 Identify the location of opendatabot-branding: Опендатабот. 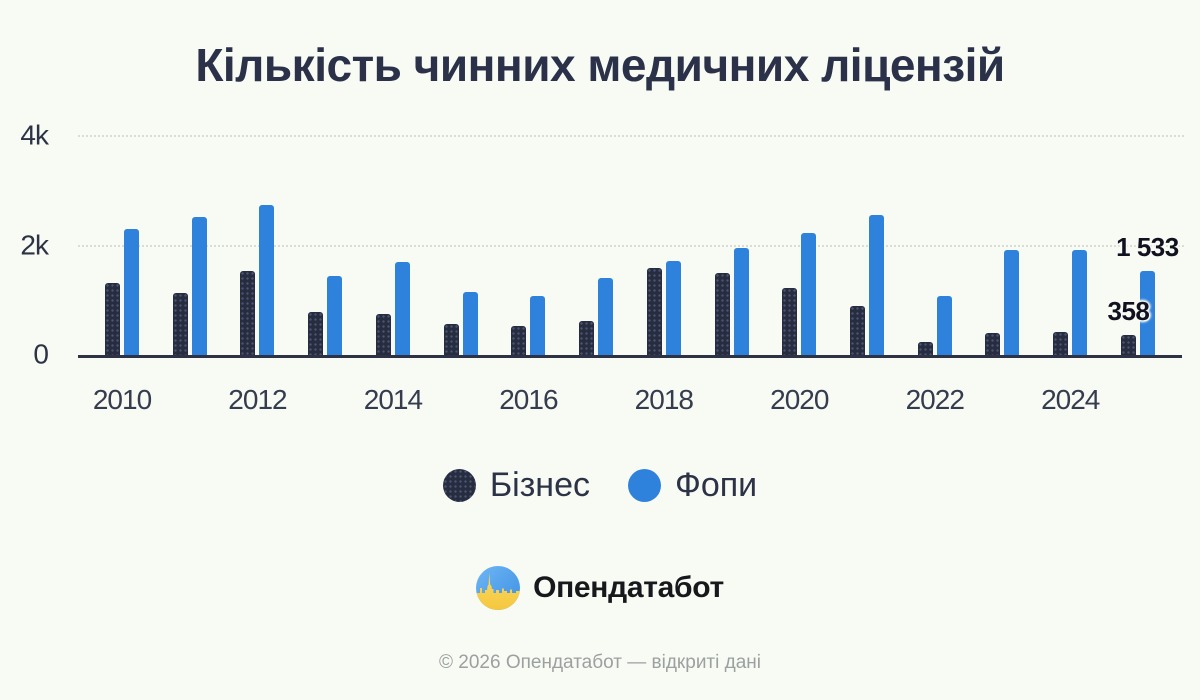
(600, 588).